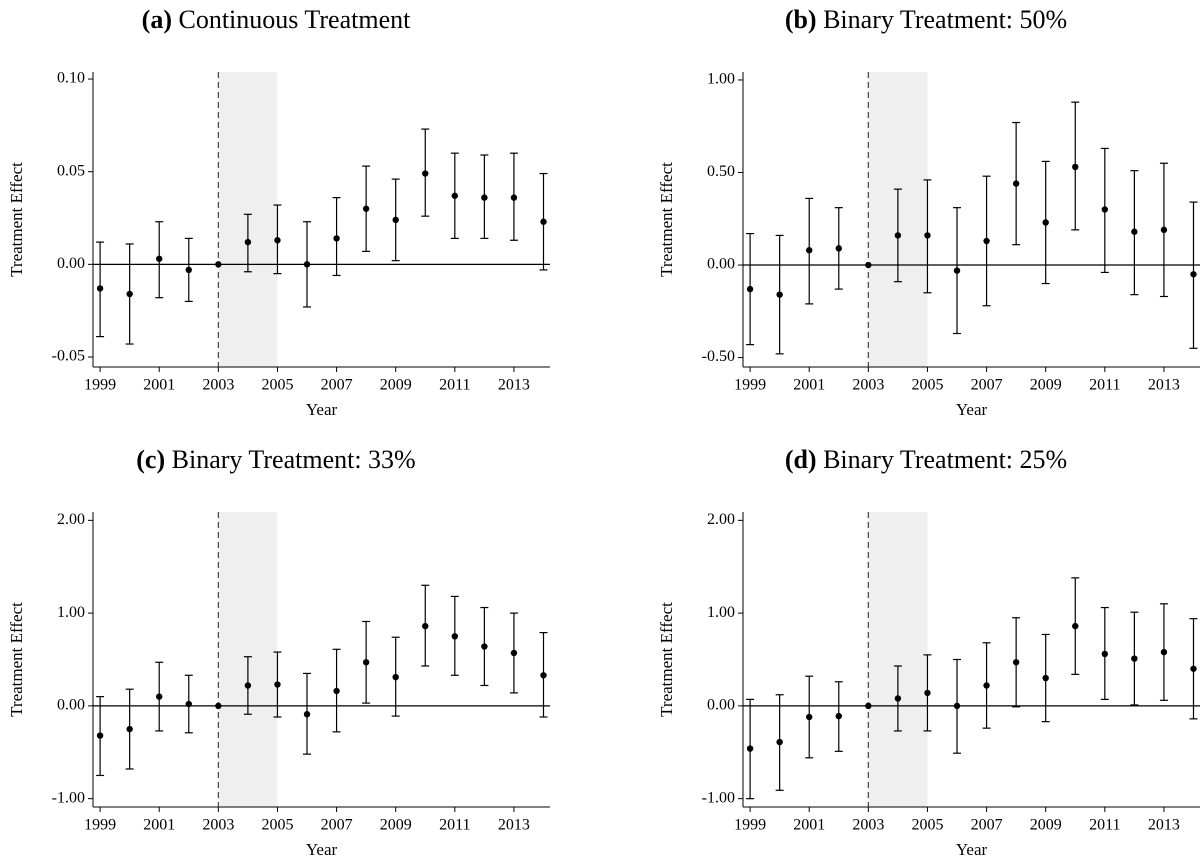  Describe the element at coordinates (157, 19) in the screenshot. I see `panel-label: (a)` at that location.